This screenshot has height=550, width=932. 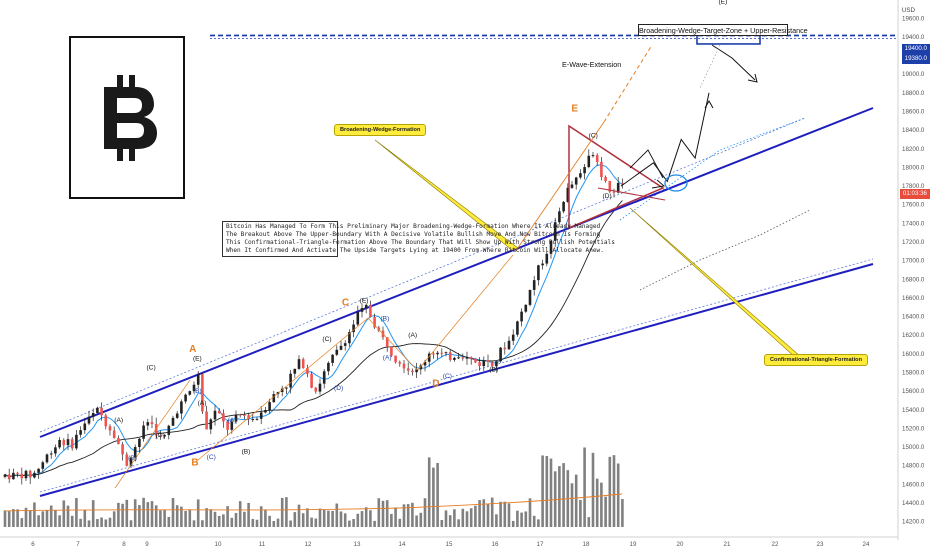 I want to click on wave-label: D, so click(x=435, y=384).